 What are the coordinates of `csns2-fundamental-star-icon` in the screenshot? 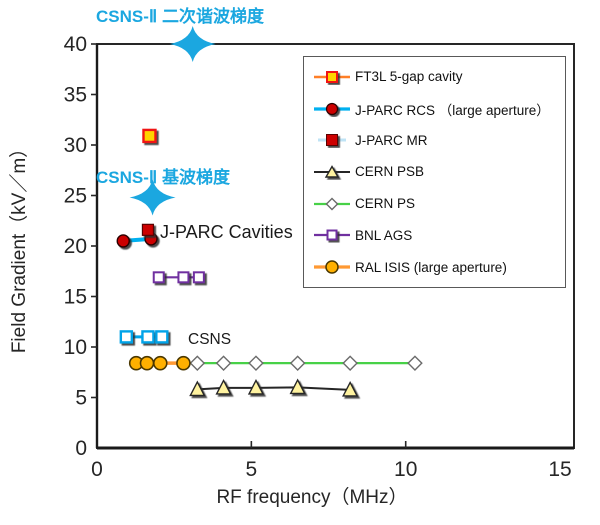 It's located at (152, 197).